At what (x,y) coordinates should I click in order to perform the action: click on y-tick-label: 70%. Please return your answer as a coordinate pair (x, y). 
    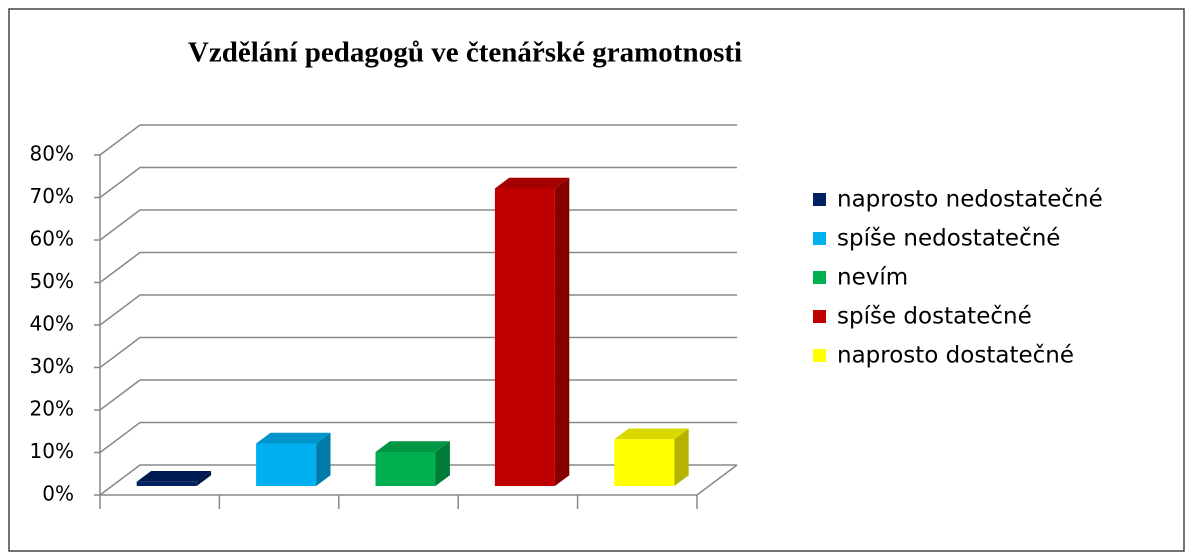
    Looking at the image, I should click on (52, 196).